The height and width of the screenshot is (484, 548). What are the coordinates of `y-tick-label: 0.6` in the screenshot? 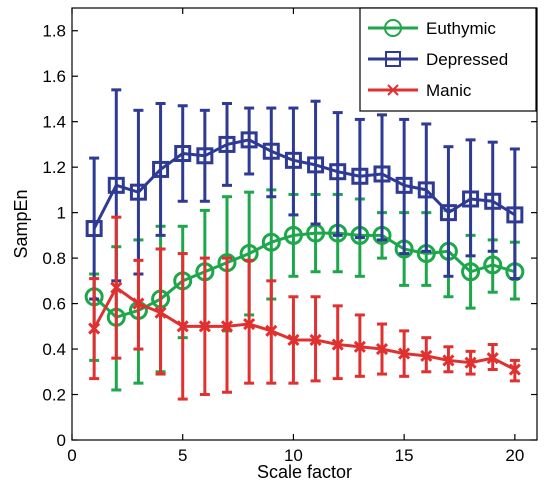 It's located at (54, 304).